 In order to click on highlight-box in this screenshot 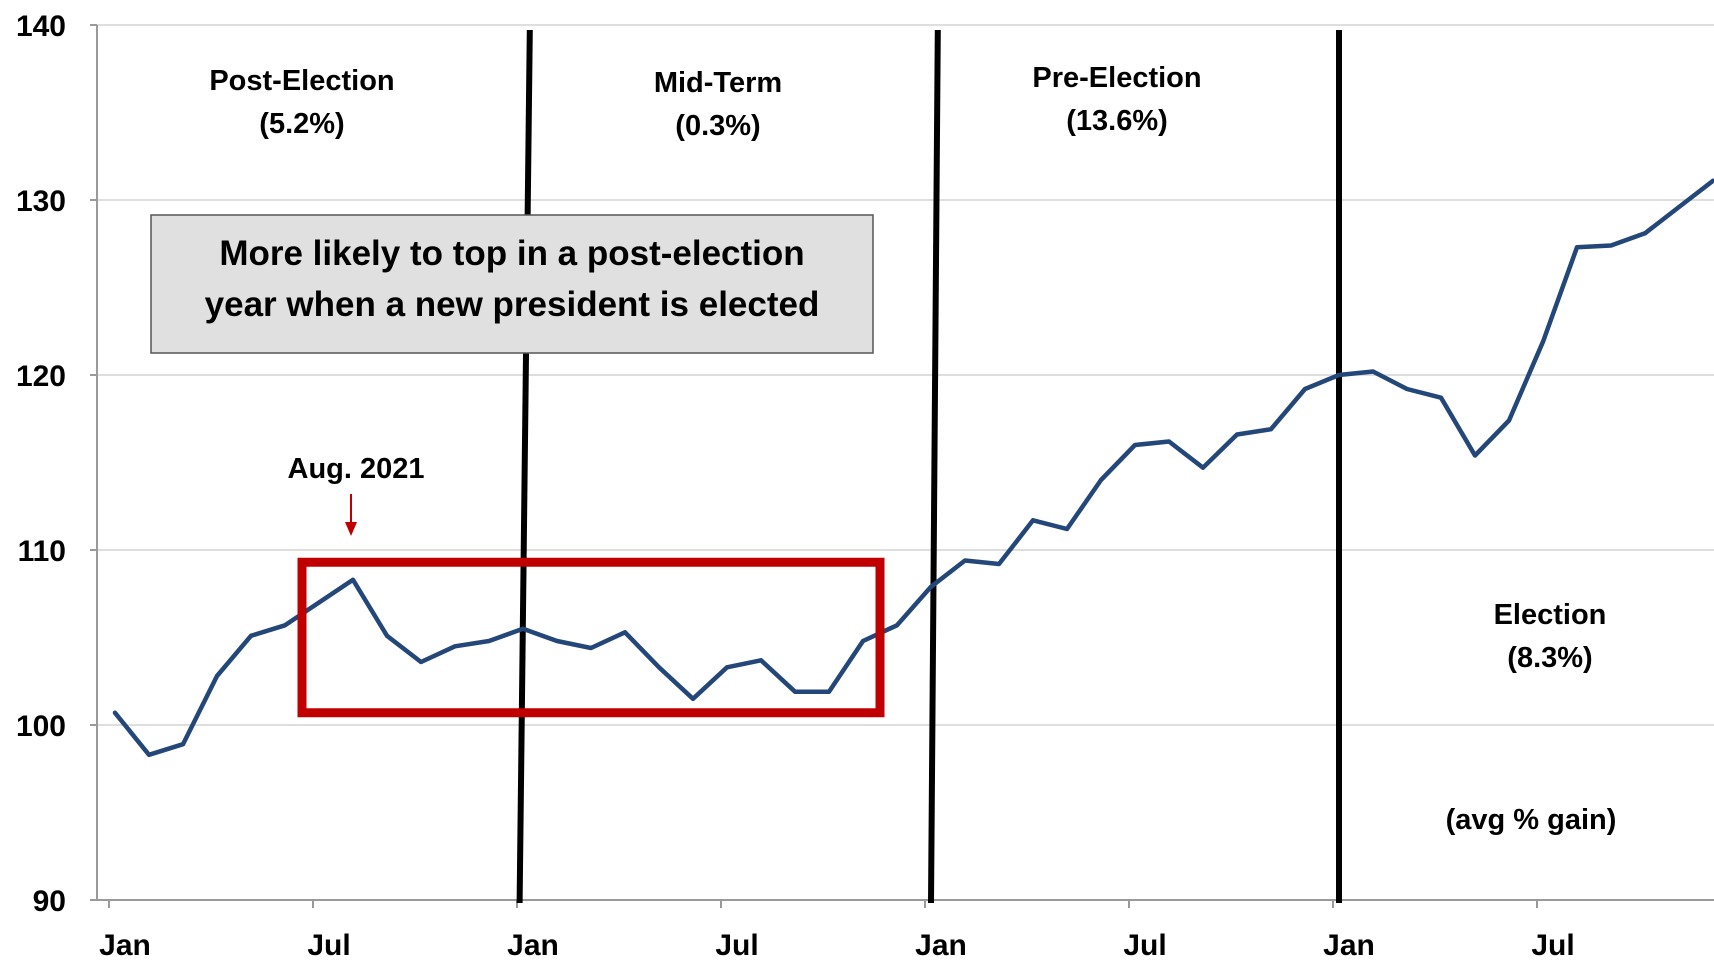, I will do `click(591, 637)`.